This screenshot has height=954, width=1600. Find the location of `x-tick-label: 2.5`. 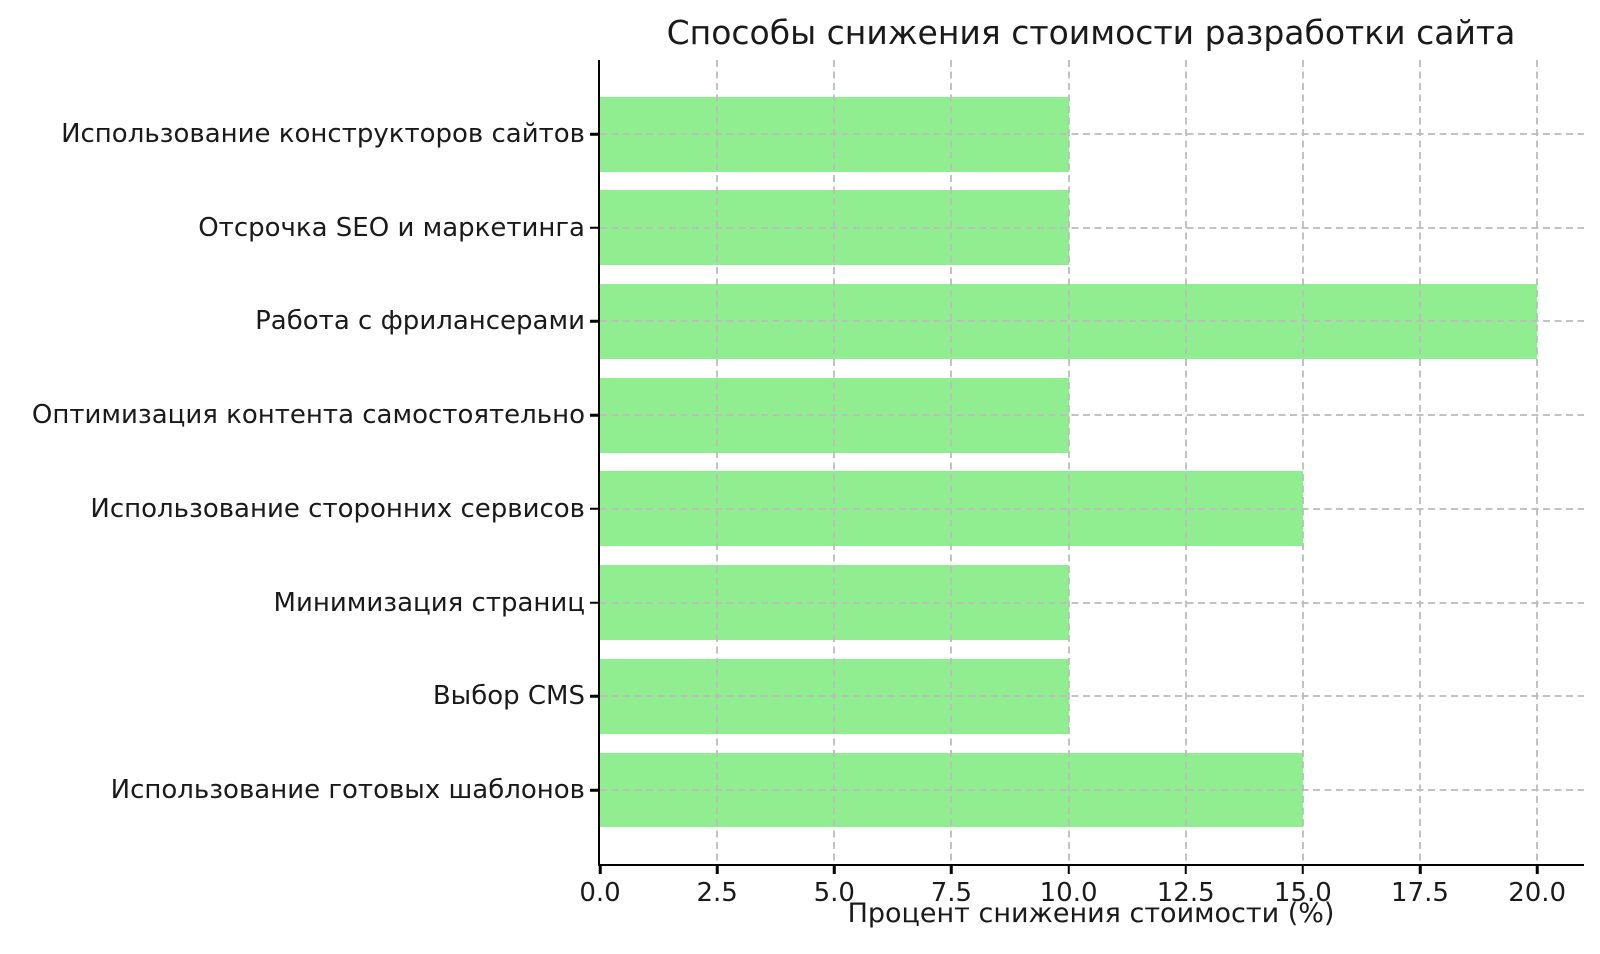

x-tick-label: 2.5 is located at coordinates (717, 893).